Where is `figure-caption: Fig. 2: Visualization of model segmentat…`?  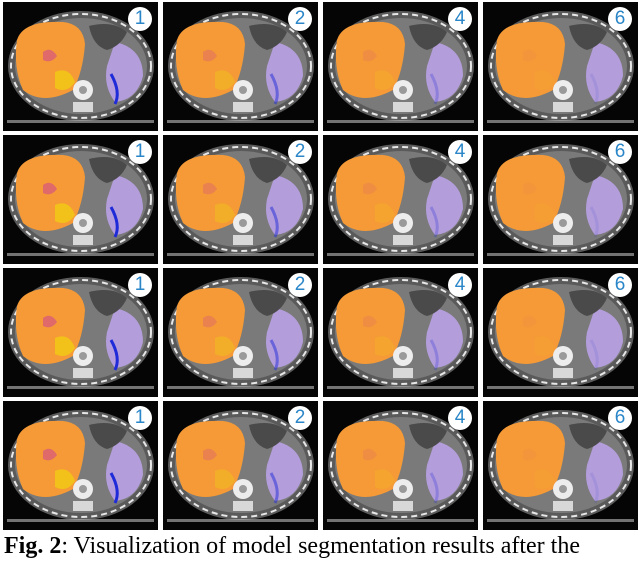 figure-caption: Fig. 2: Visualization of model segmentat… is located at coordinates (321, 546).